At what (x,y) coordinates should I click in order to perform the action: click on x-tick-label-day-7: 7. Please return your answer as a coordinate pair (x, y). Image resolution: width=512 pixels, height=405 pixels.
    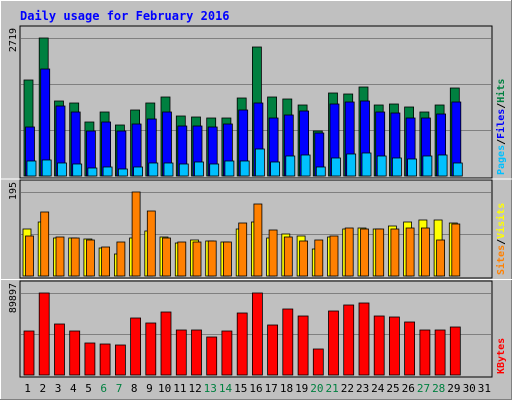
    Looking at the image, I should click on (119, 388).